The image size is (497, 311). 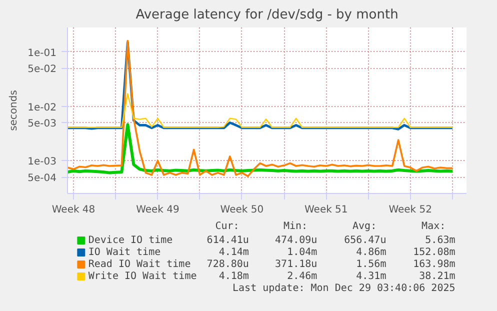 I want to click on text: 152.08m, so click(x=434, y=252).